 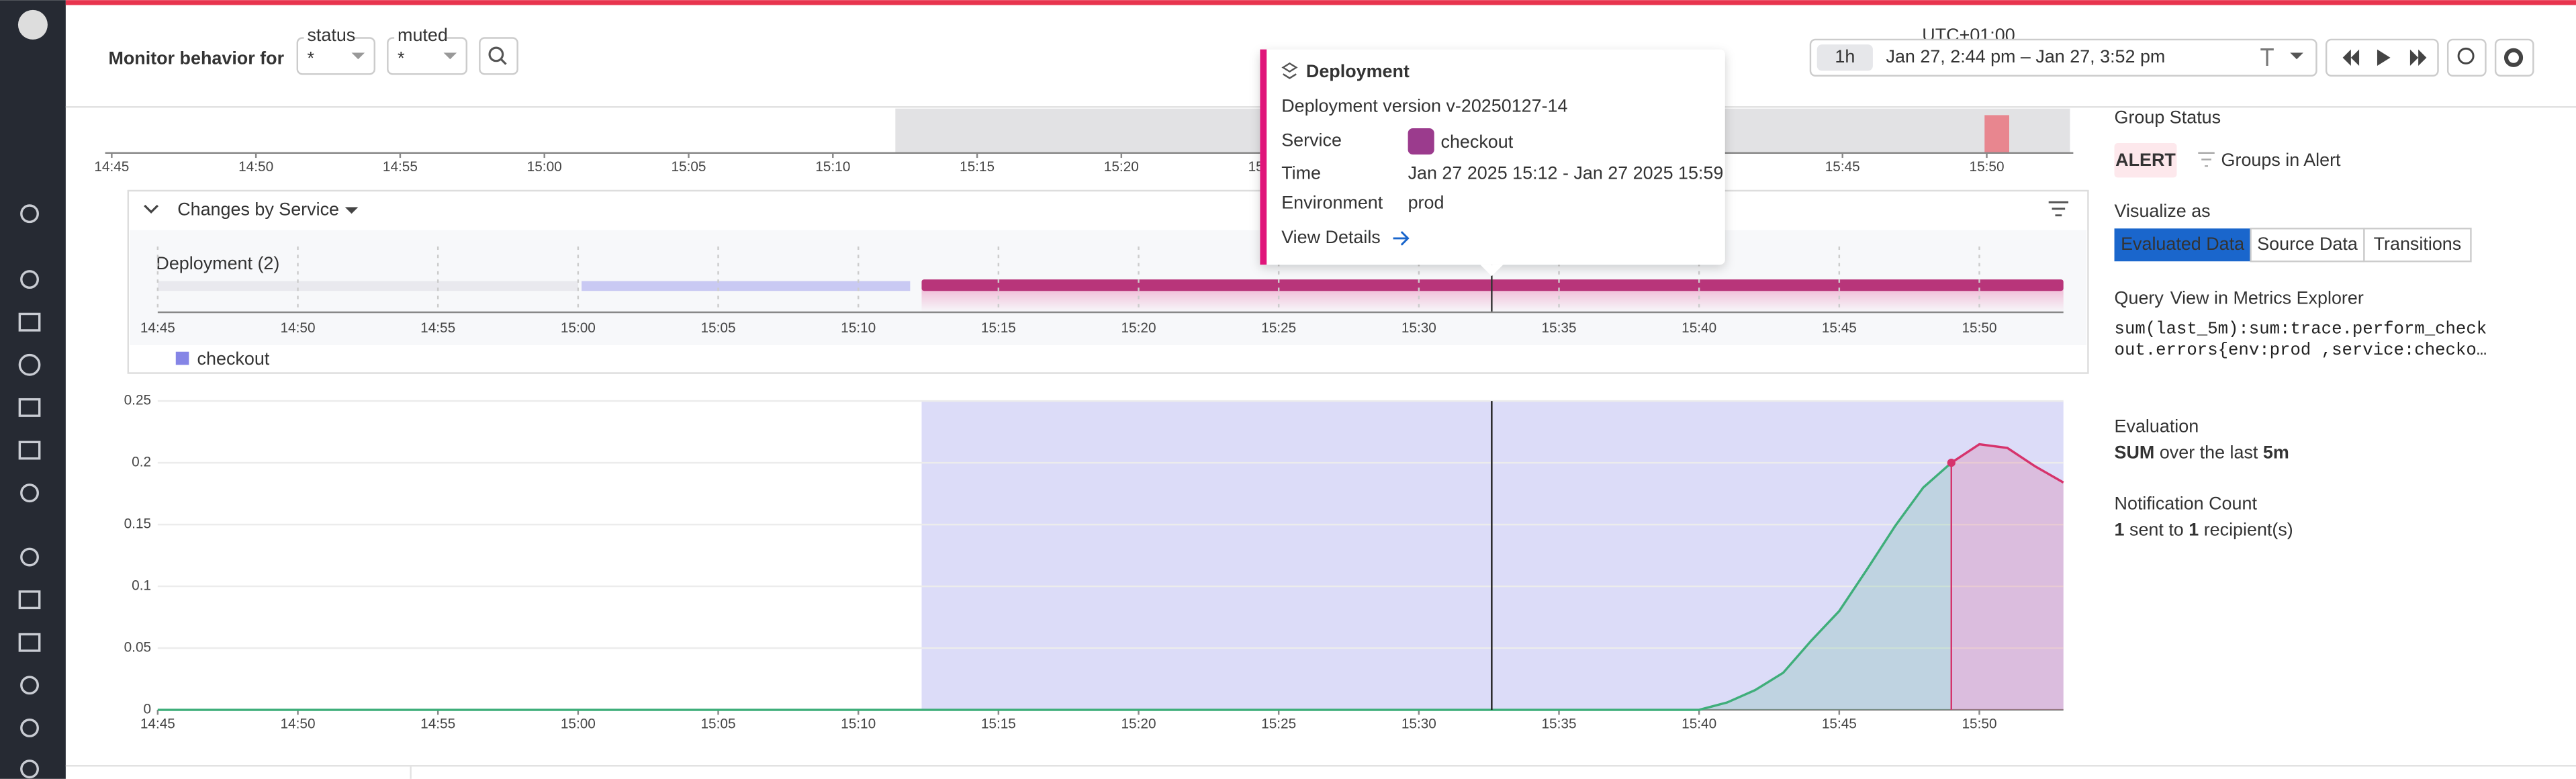 What do you see at coordinates (29, 364) in the screenshot?
I see `nav-monitors` at bounding box center [29, 364].